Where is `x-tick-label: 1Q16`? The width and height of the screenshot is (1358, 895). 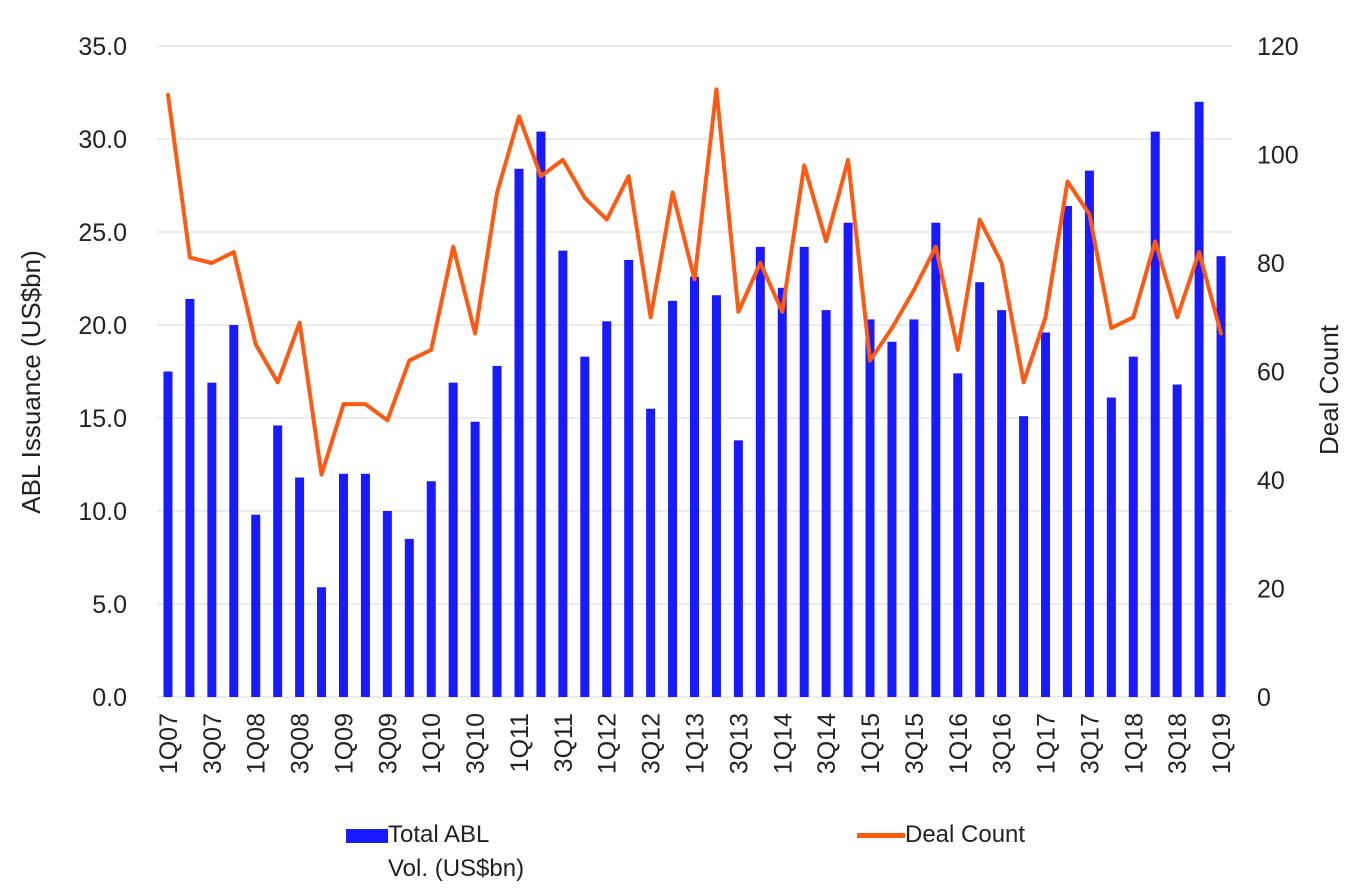
x-tick-label: 1Q16 is located at coordinates (959, 743).